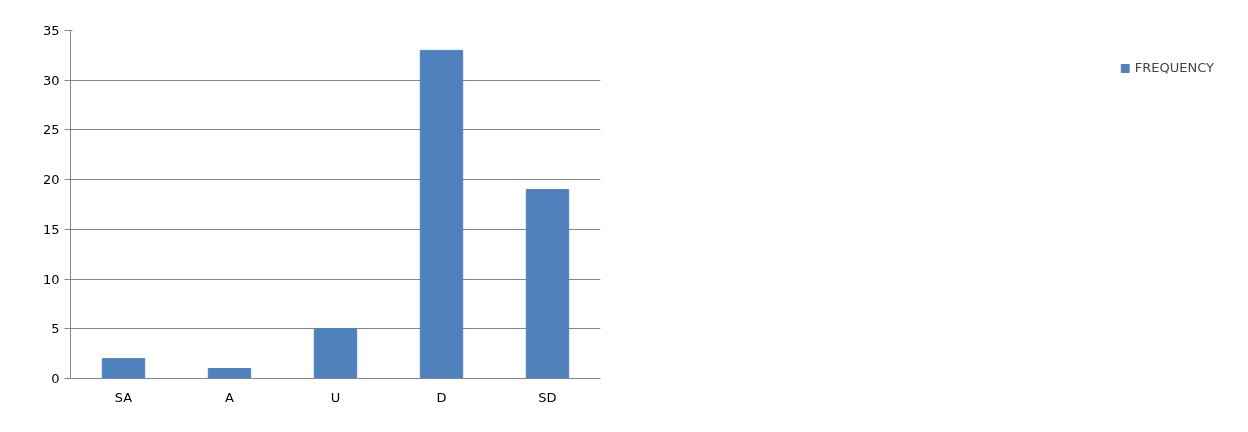 The image size is (1248, 432). I want to click on x-tick-label: SA, so click(123, 397).